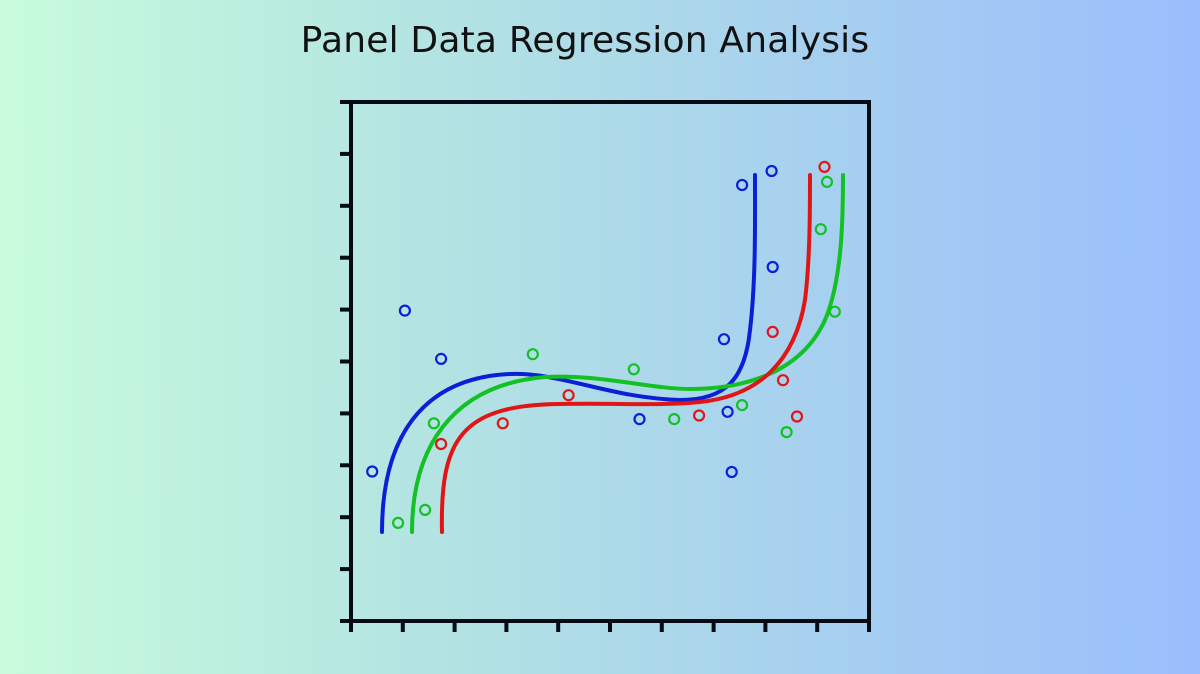  What do you see at coordinates (585, 40) in the screenshot?
I see `chart-title: Panel Data Regression Analysis` at bounding box center [585, 40].